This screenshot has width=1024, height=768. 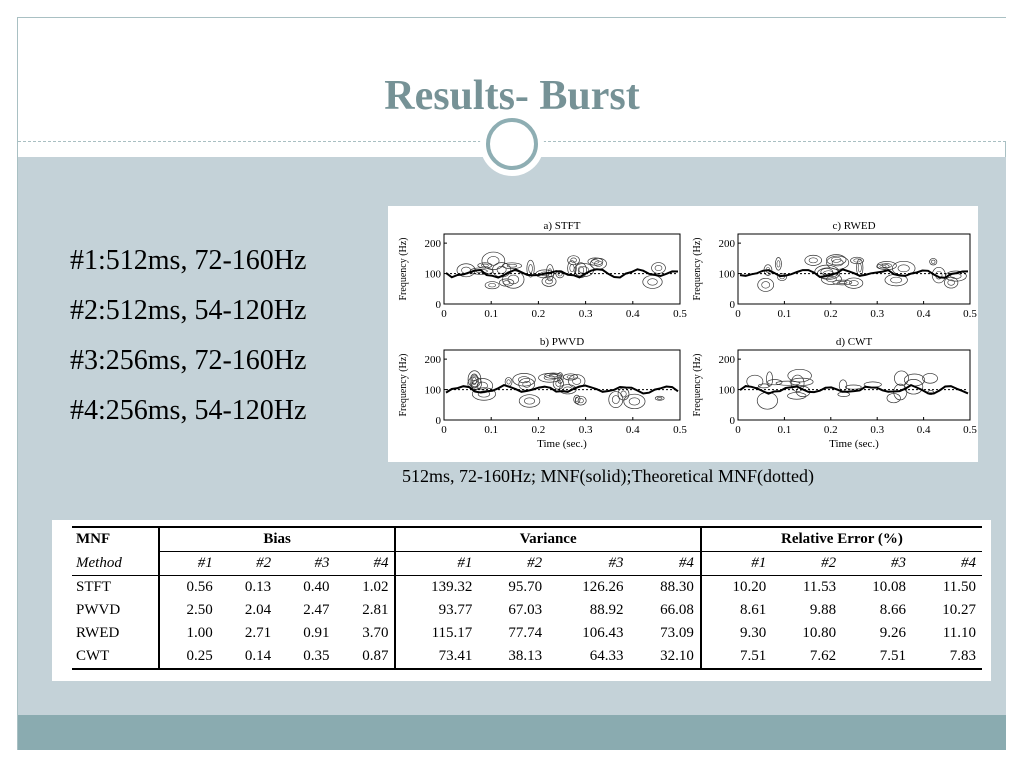 What do you see at coordinates (436, 633) in the screenshot?
I see `value-cell: 115.17` at bounding box center [436, 633].